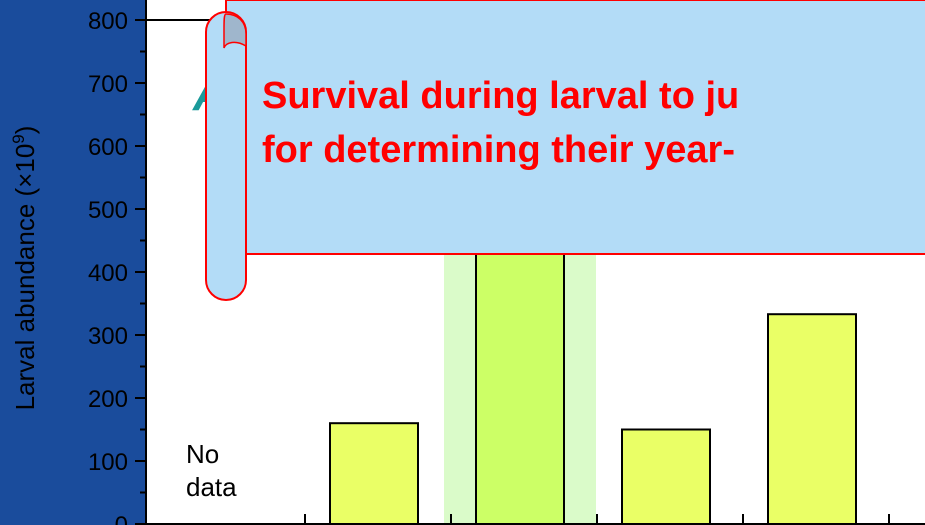 The width and height of the screenshot is (925, 525). Describe the element at coordinates (498, 150) in the screenshot. I see `callout-text-line2: for determining their year-` at that location.